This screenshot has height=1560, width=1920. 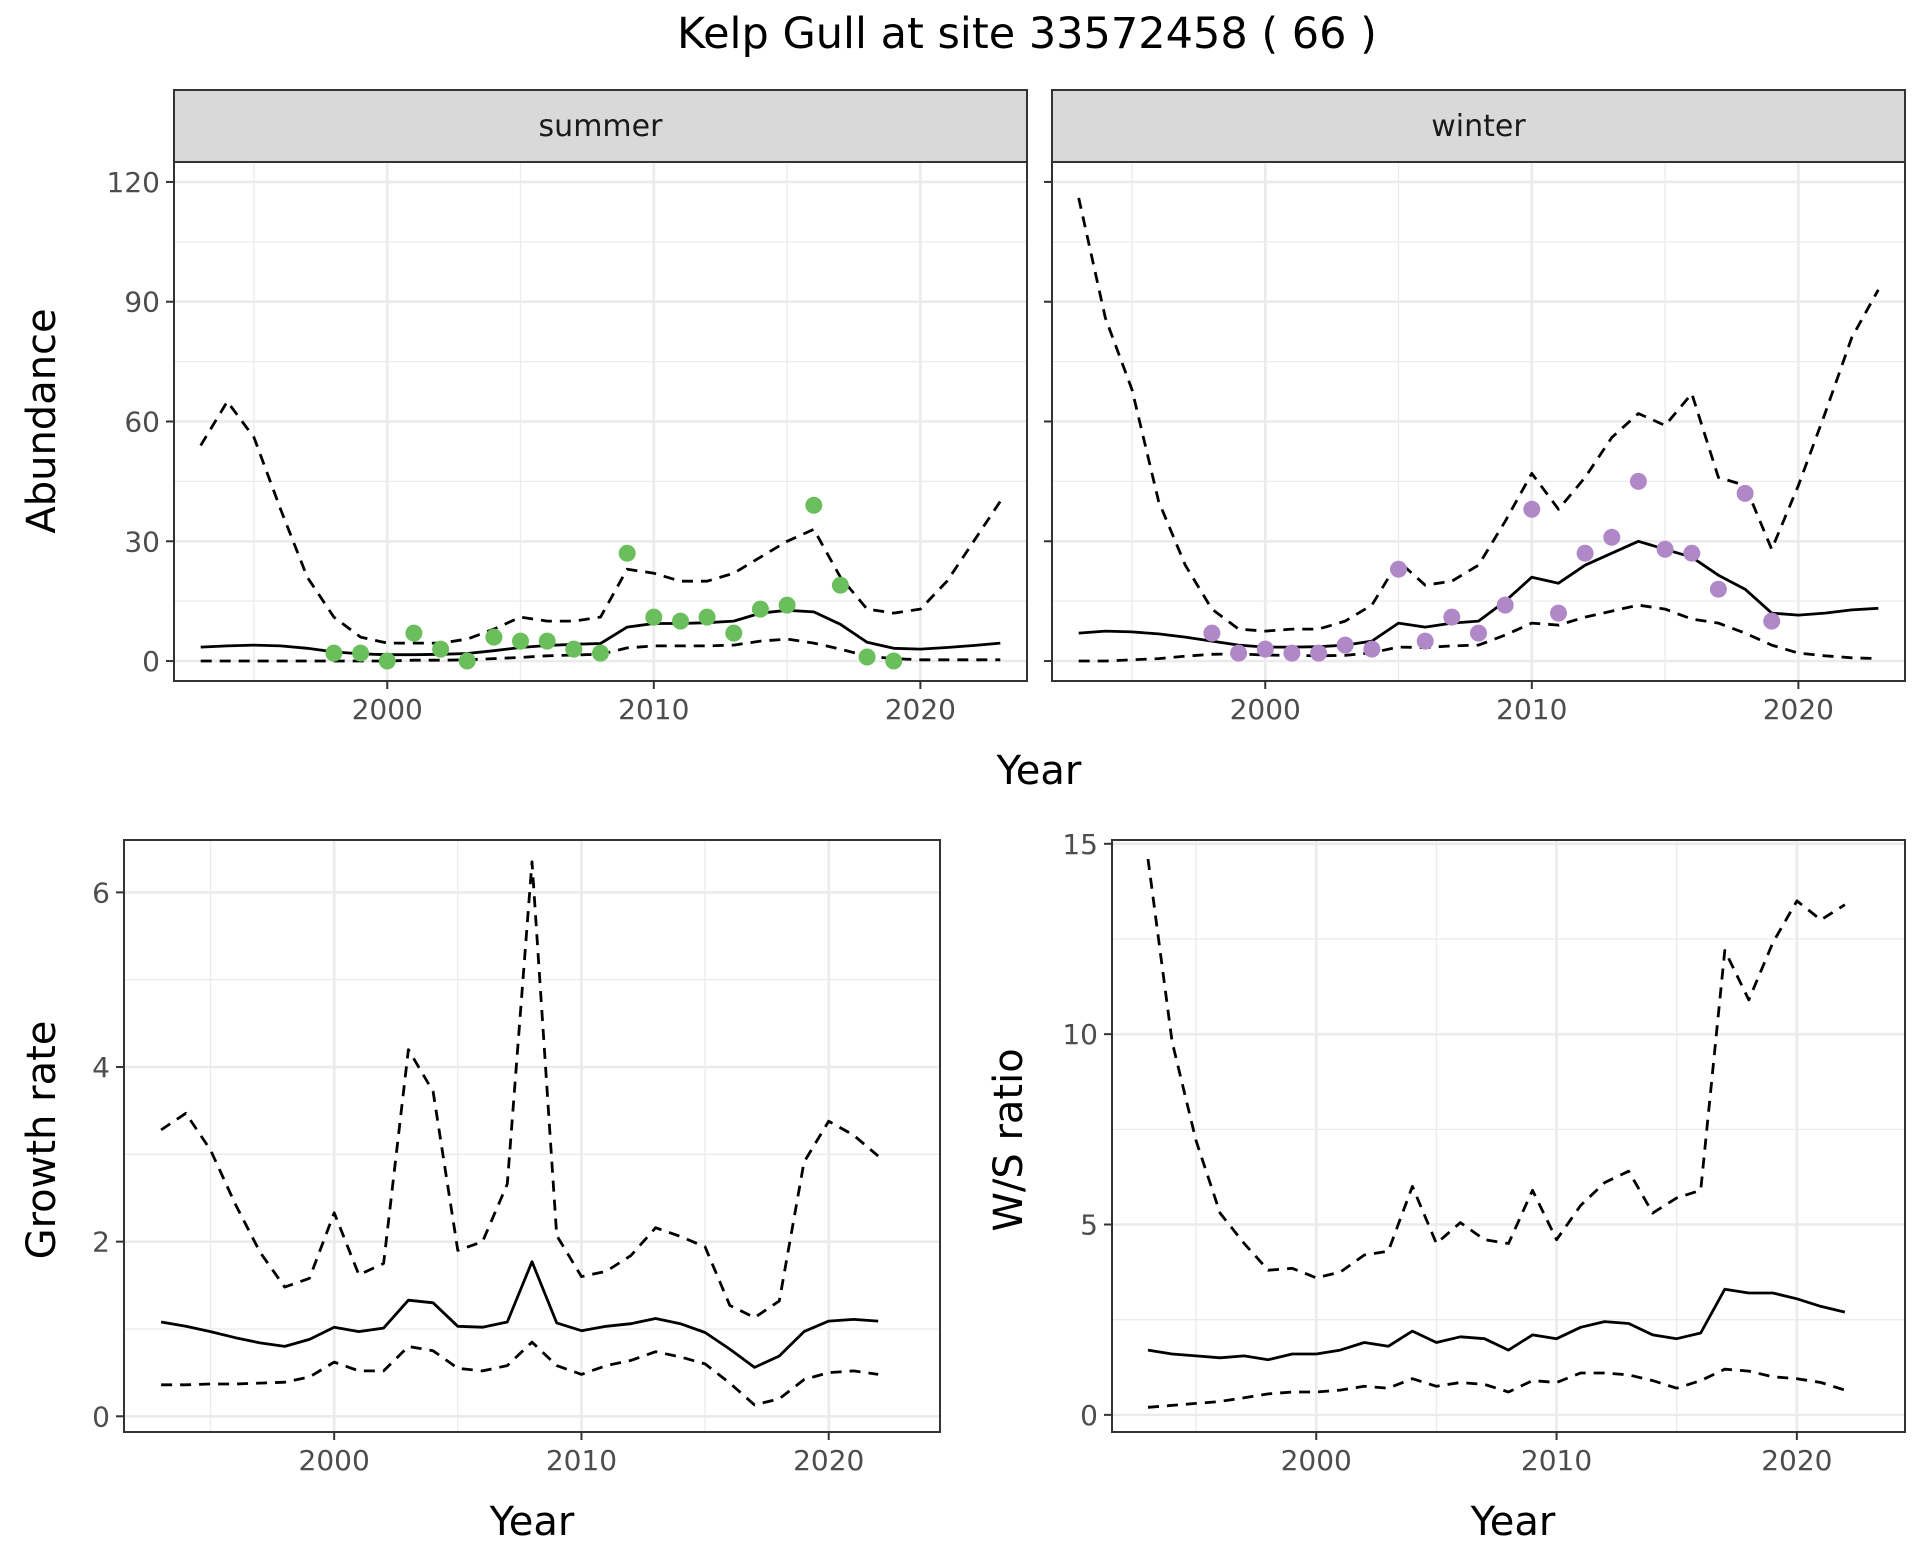 I want to click on y-axis-label-abundance: Abundance, so click(x=42, y=420).